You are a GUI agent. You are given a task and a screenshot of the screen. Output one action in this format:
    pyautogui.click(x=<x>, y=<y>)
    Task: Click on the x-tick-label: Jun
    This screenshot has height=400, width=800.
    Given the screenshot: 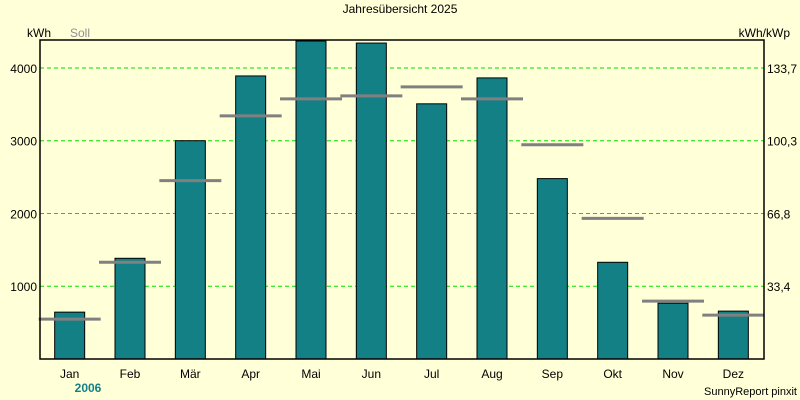 What is the action you would take?
    pyautogui.click(x=371, y=374)
    